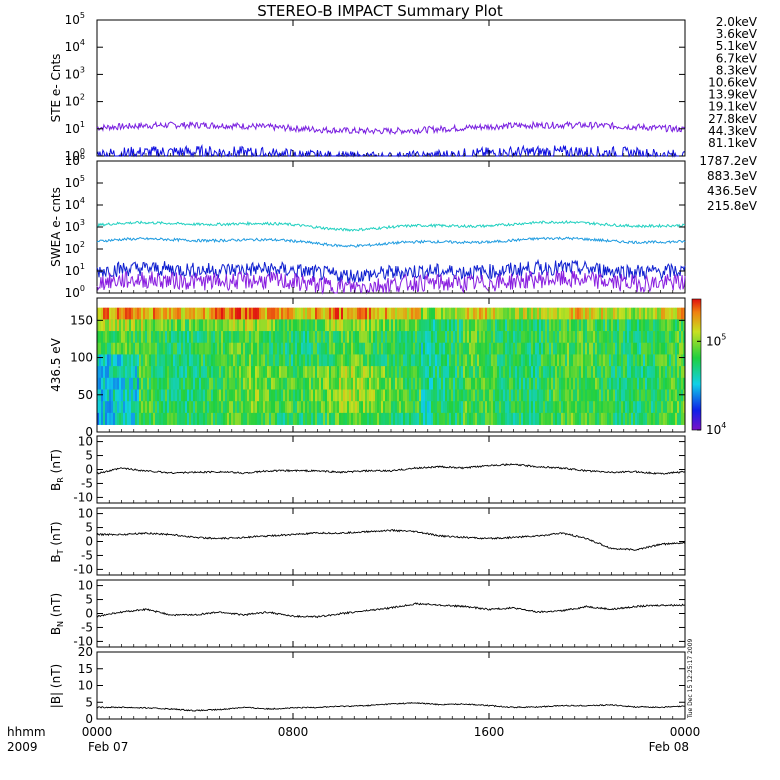 This screenshot has height=780, width=780. What do you see at coordinates (728, 161) in the screenshot?
I see `swea-legend-item: 1787.2eV` at bounding box center [728, 161].